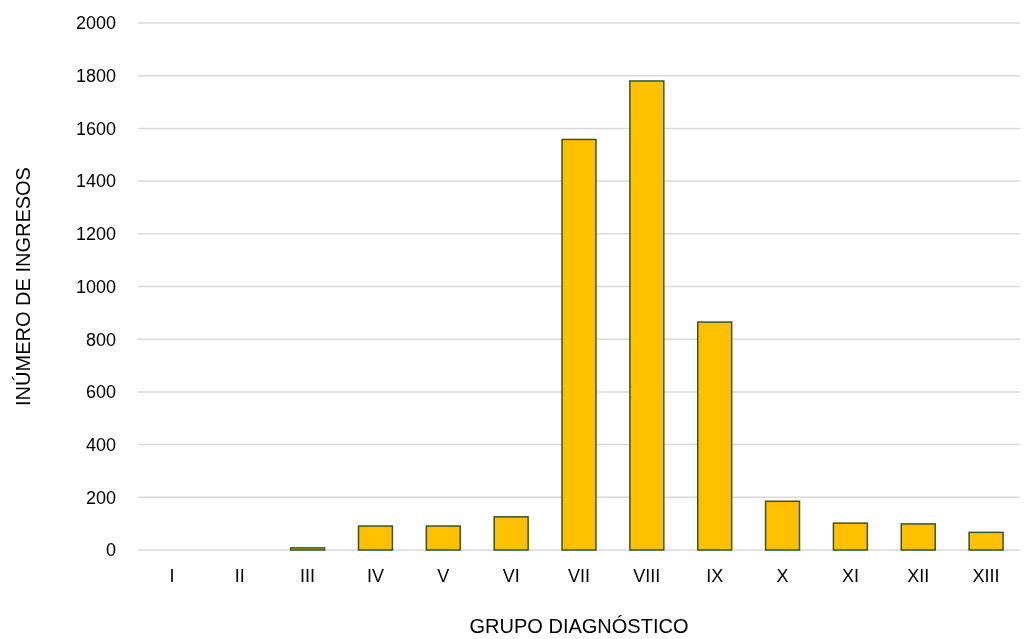 The image size is (1024, 639). Describe the element at coordinates (647, 576) in the screenshot. I see `x-tick-label: VIII` at that location.